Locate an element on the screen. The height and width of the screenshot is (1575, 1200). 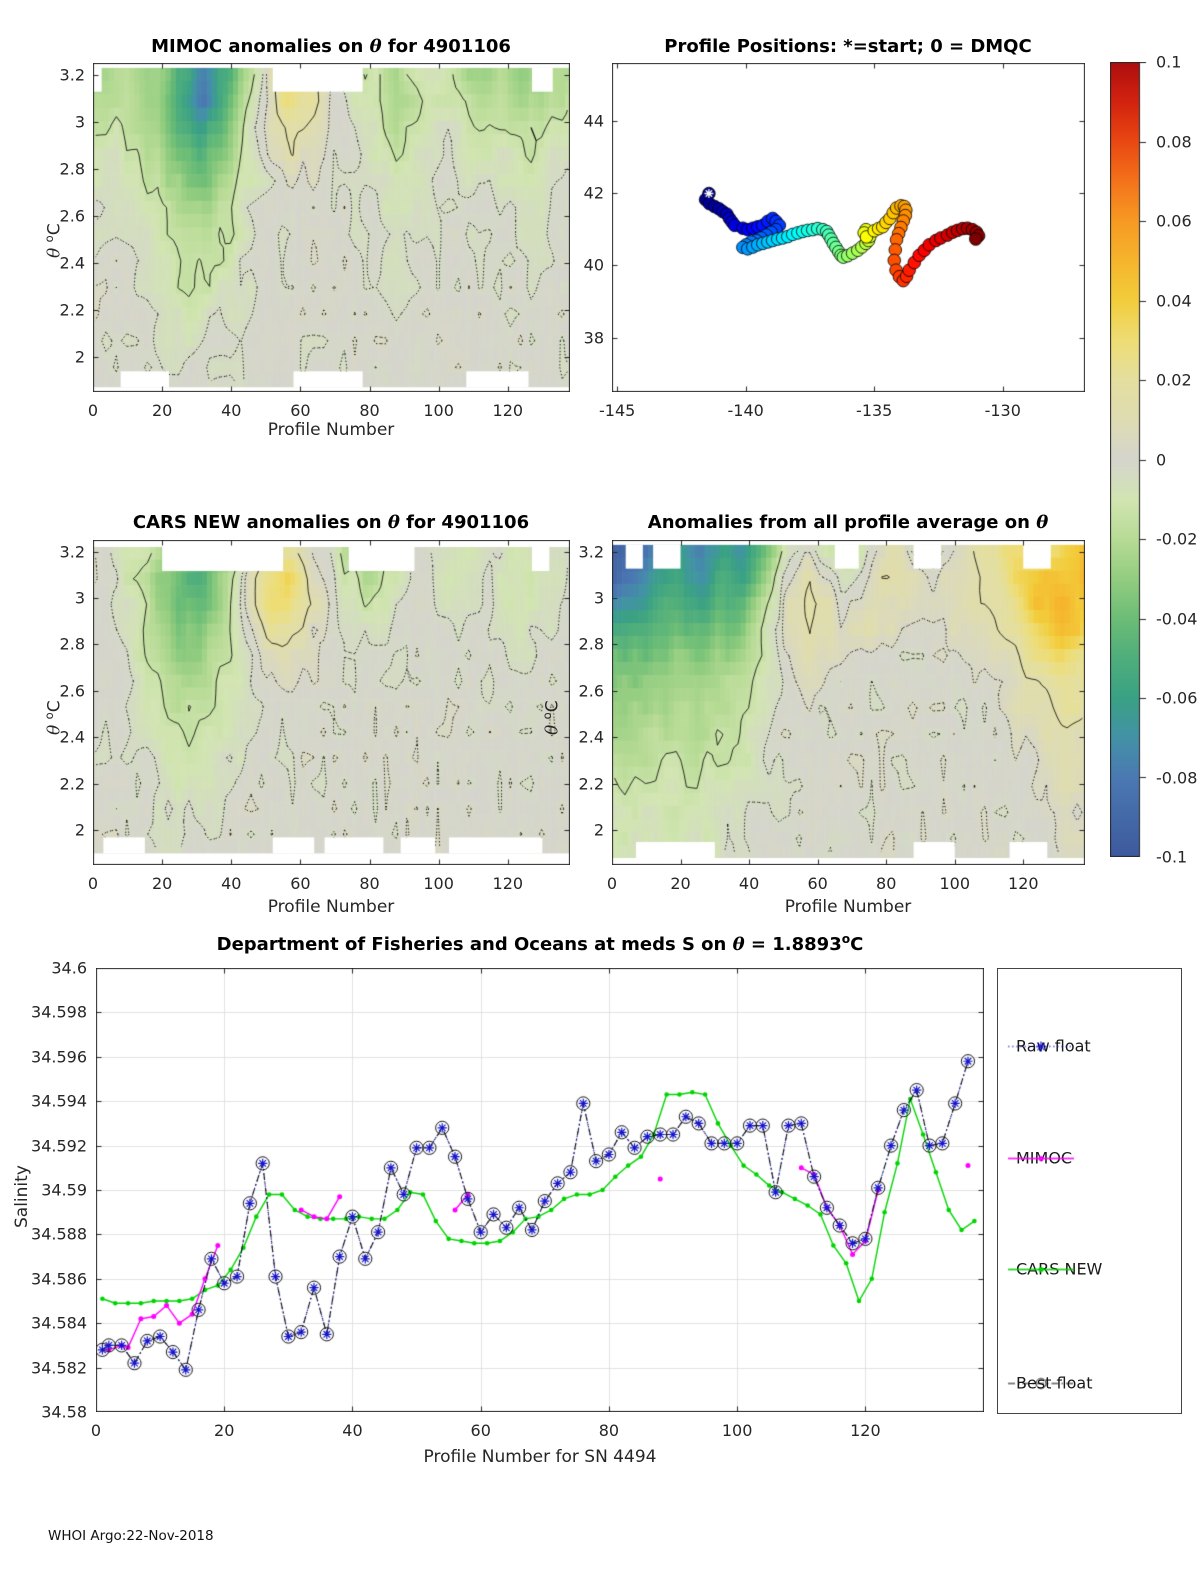
tick-label: 34.59 is located at coordinates (64, 1190).